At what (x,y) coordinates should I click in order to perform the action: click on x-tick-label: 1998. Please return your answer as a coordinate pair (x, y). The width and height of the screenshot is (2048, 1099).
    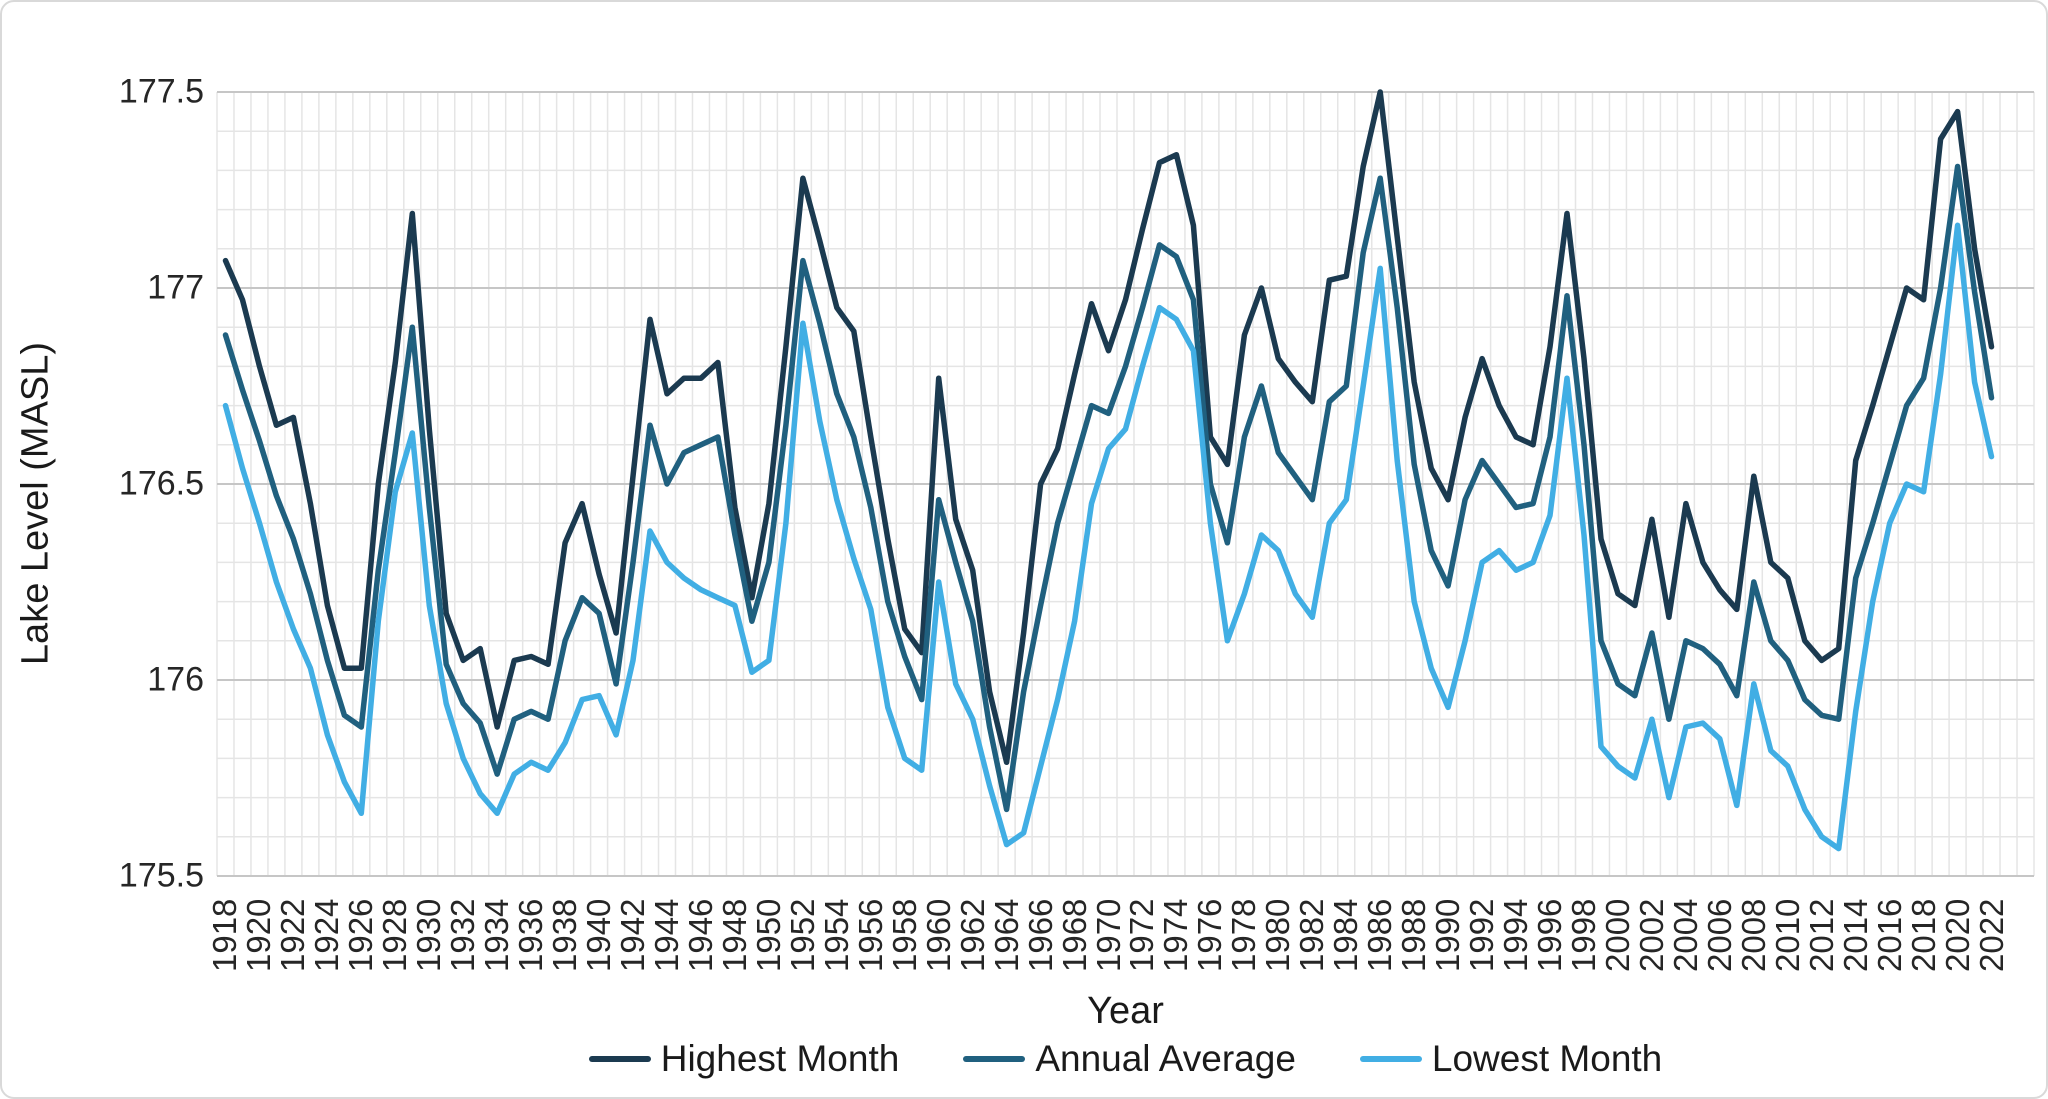
    Looking at the image, I should click on (1583, 935).